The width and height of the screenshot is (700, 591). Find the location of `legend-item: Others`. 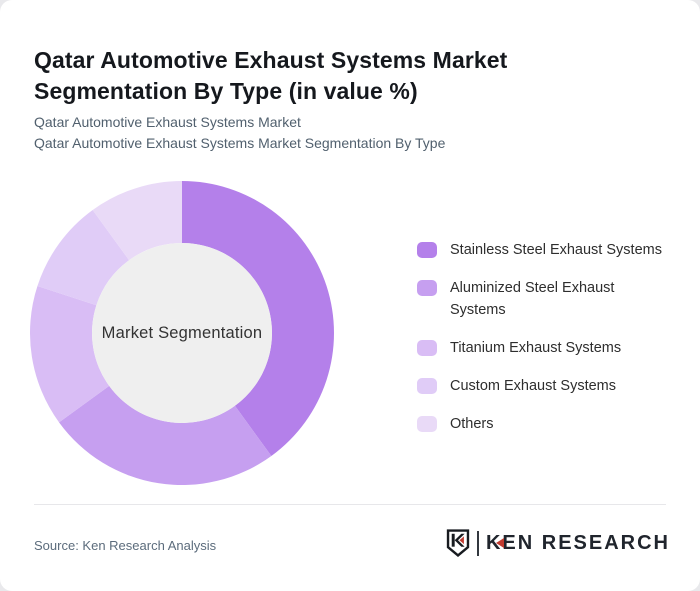

legend-item: Others is located at coordinates (543, 424).